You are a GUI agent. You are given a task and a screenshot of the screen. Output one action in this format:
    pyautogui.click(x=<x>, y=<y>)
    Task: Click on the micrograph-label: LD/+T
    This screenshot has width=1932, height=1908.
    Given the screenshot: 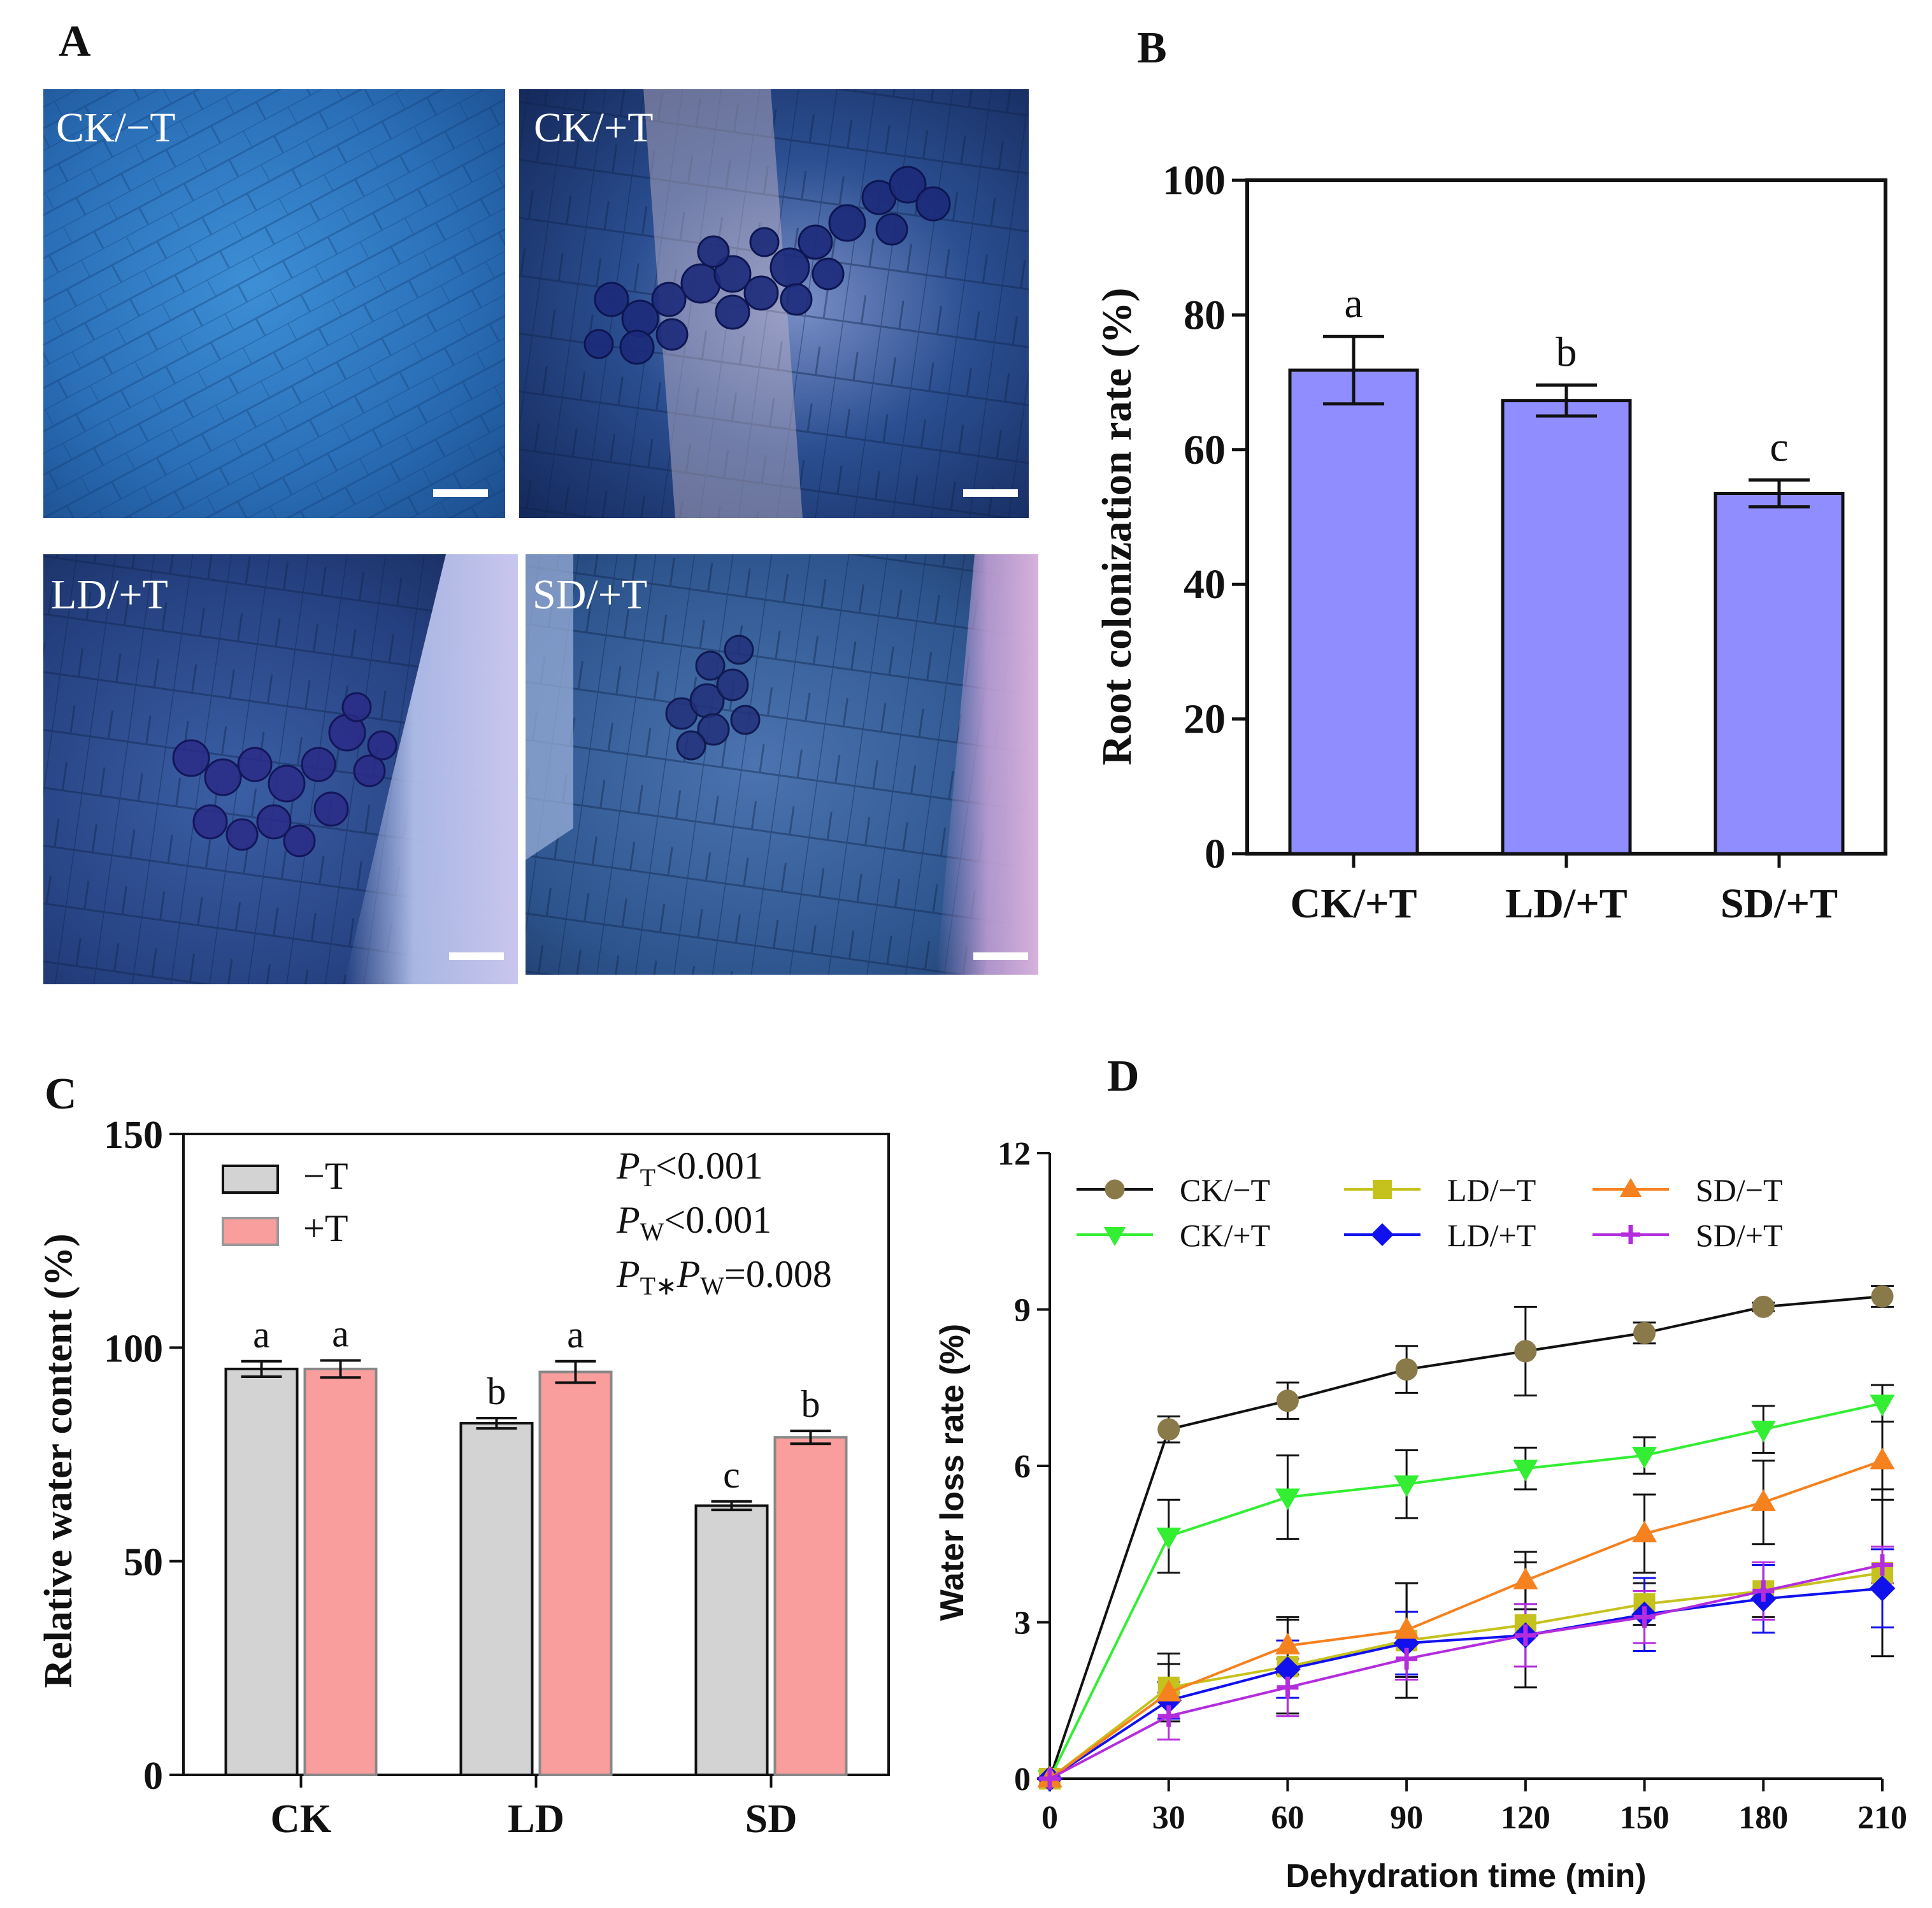 What is the action you would take?
    pyautogui.click(x=109, y=594)
    